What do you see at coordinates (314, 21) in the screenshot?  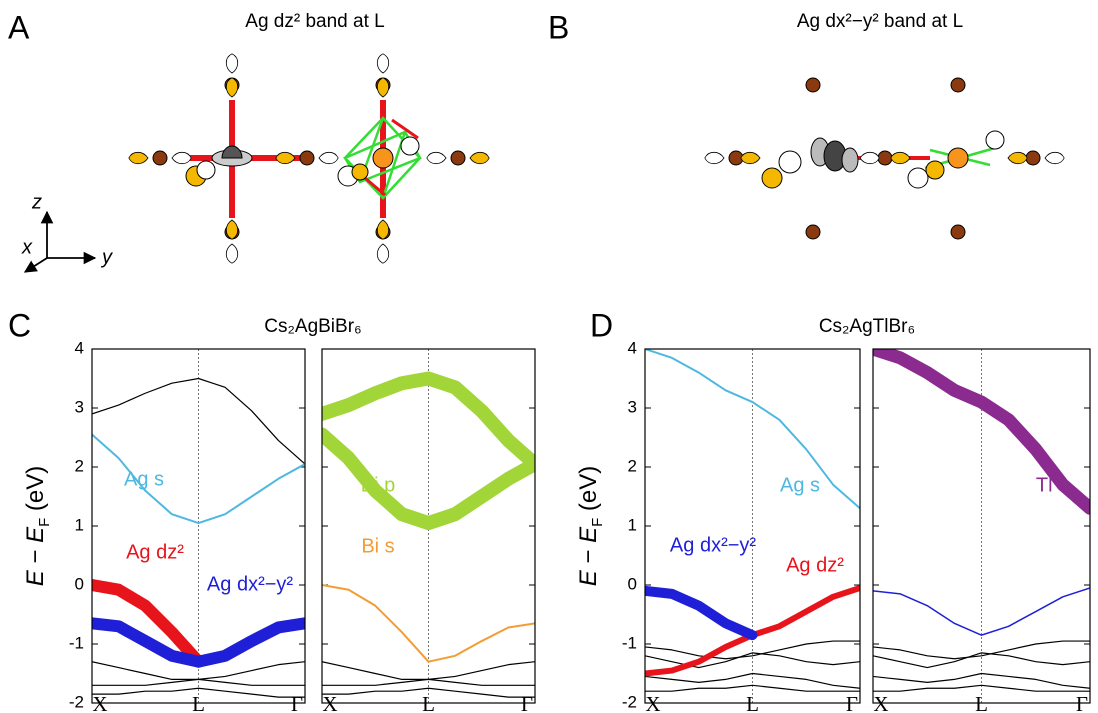 I see `diagram-title: Ag dz² band at L` at bounding box center [314, 21].